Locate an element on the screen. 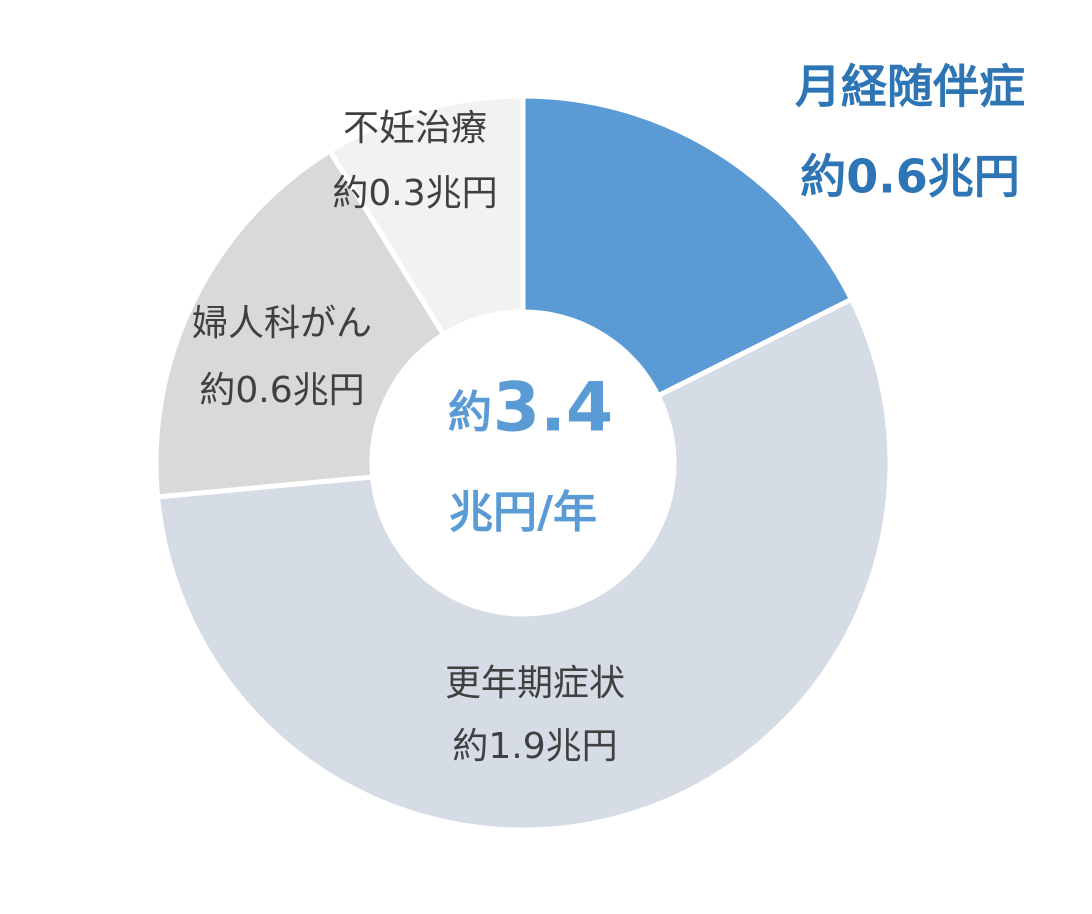 Image resolution: width=1092 pixels, height=914 pixels. center-unit: 兆円/年 is located at coordinates (523, 512).